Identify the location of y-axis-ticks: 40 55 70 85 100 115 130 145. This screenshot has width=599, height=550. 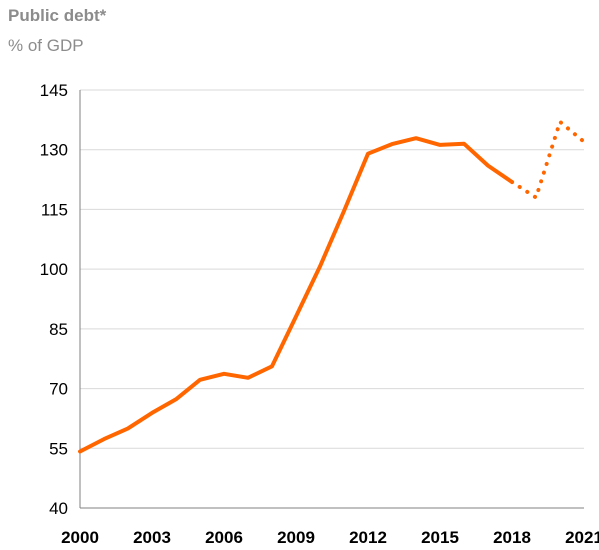
(54, 299).